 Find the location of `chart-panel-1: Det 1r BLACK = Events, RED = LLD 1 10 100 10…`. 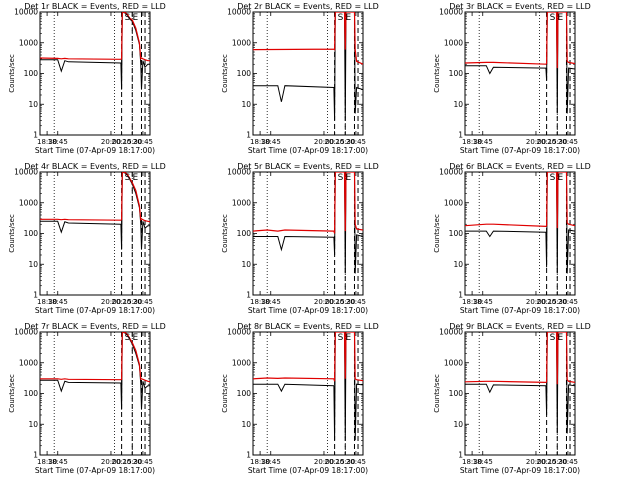

chart-panel-1: Det 1r BLACK = Events, RED = LLD 1 10 100 10… is located at coordinates (87, 78).